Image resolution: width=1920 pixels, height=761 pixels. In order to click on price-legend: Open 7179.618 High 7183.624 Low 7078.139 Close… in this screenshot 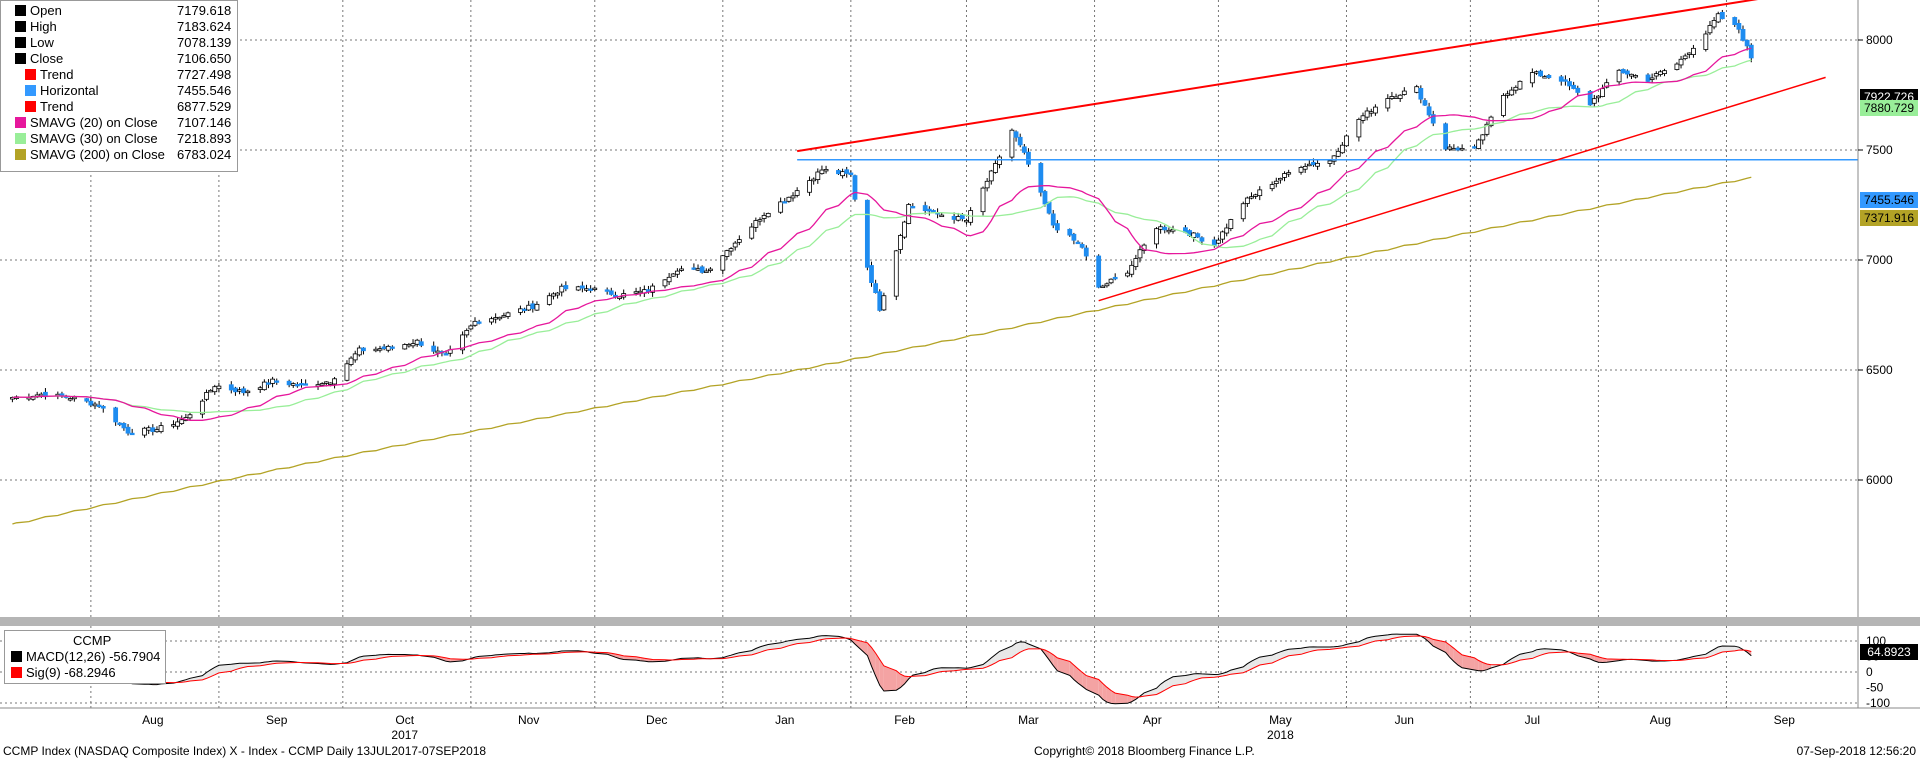, I will do `click(119, 86)`.